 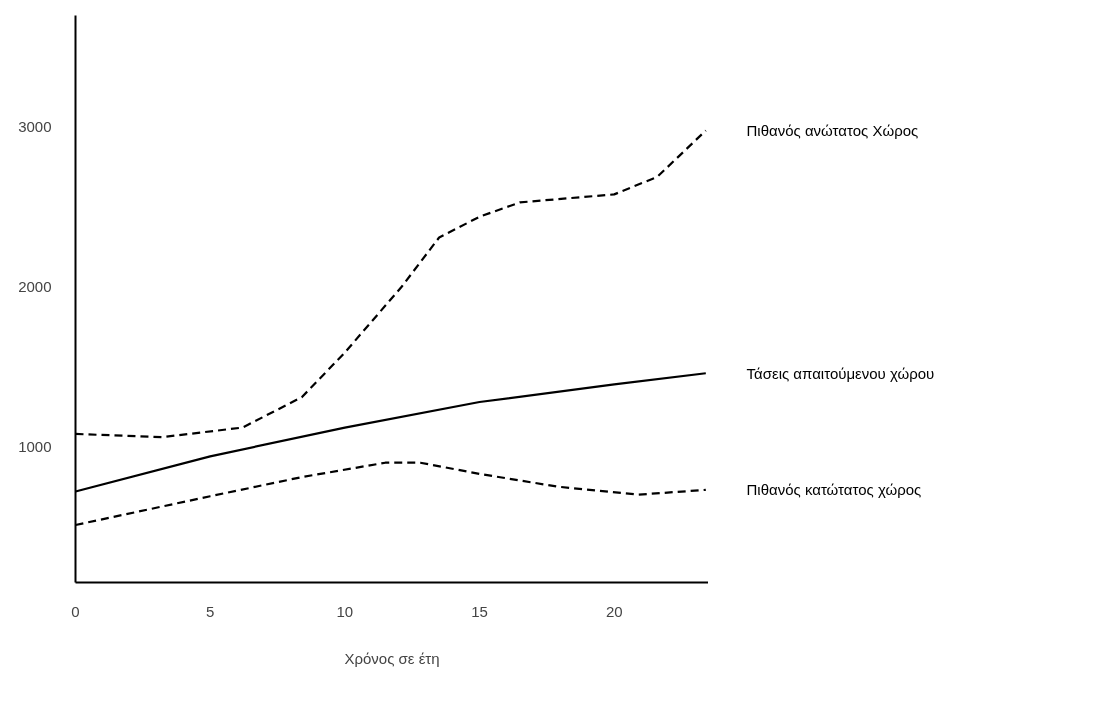 I want to click on text: Τάσεις απαιτούμενου χώρου, so click(x=840, y=373).